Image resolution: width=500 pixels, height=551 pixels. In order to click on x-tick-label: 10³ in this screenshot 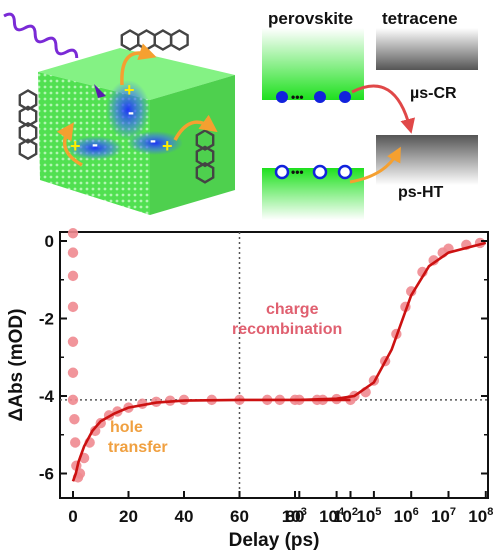, I will do `click(294, 516)`.